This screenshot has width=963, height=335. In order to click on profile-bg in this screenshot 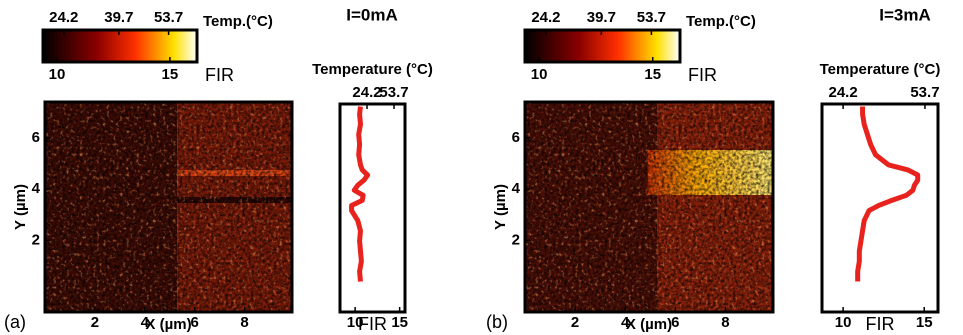, I will do `click(880, 208)`.